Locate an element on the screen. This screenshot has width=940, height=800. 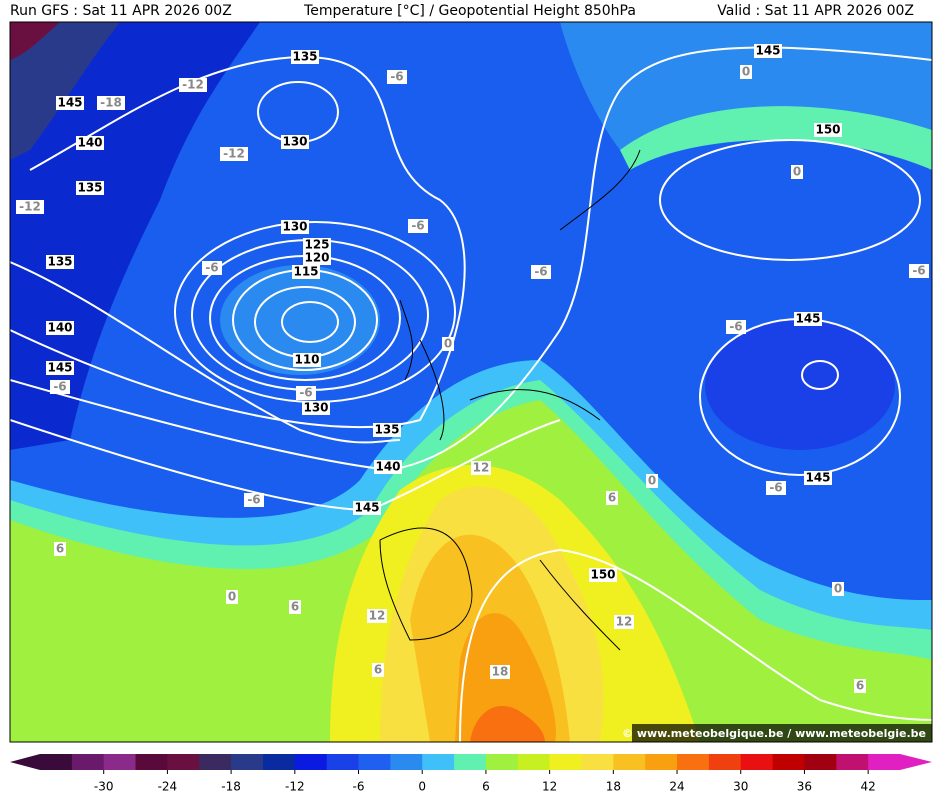
temperature-label: -18 is located at coordinates (111, 103).